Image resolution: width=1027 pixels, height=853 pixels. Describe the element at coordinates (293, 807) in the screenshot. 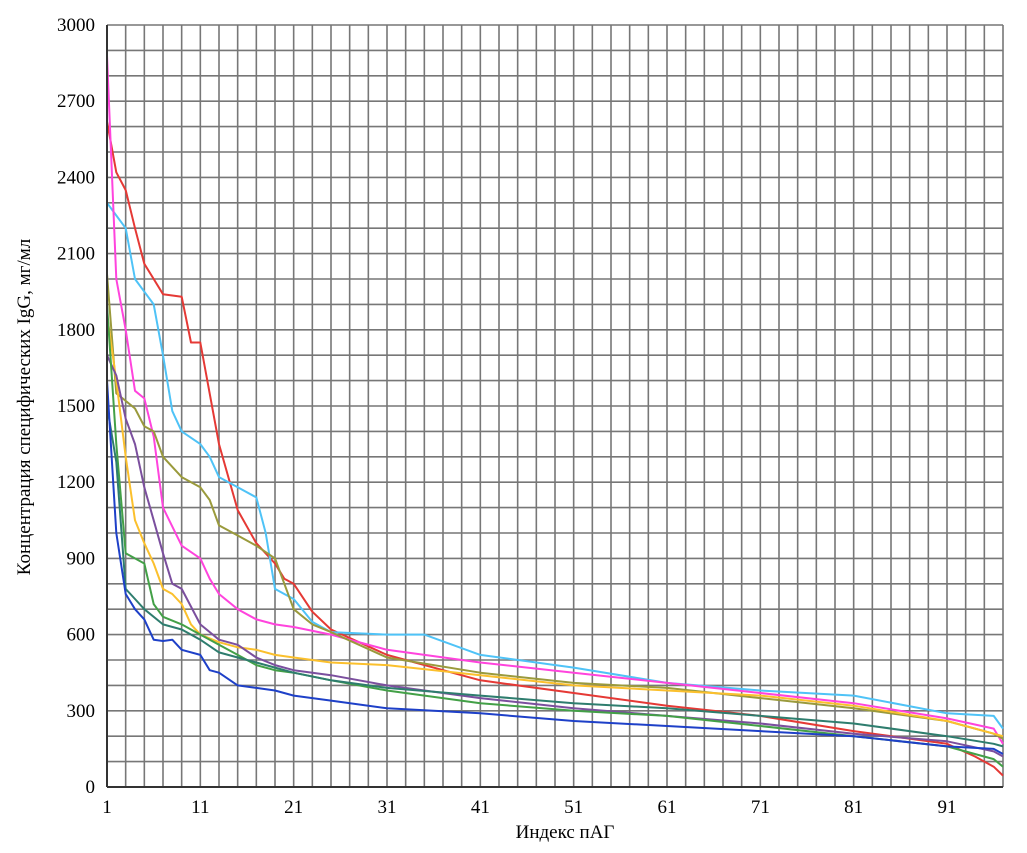

I see `x-tick-label: 21` at that location.